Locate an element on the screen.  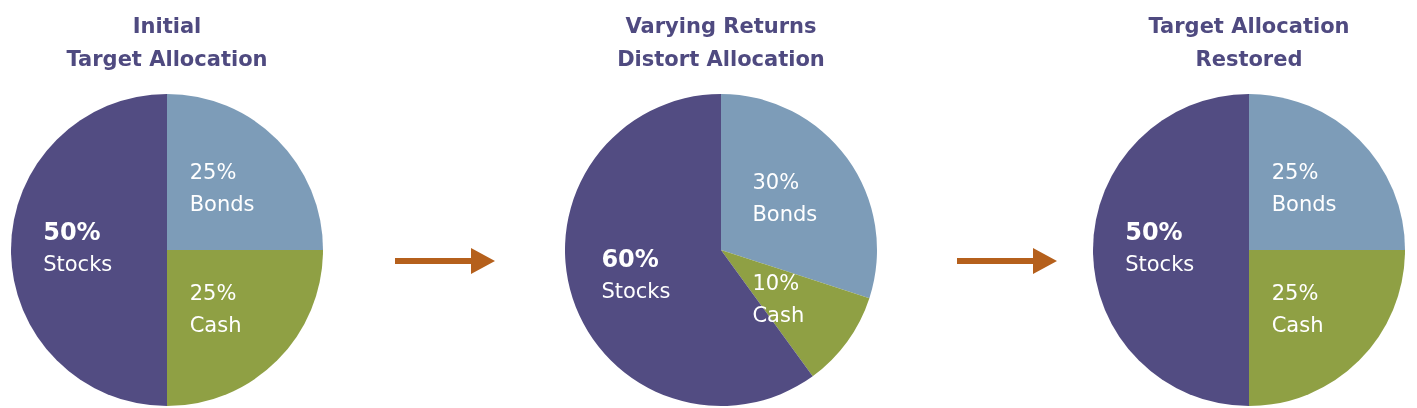
data-label: 60% is located at coordinates (630, 258).